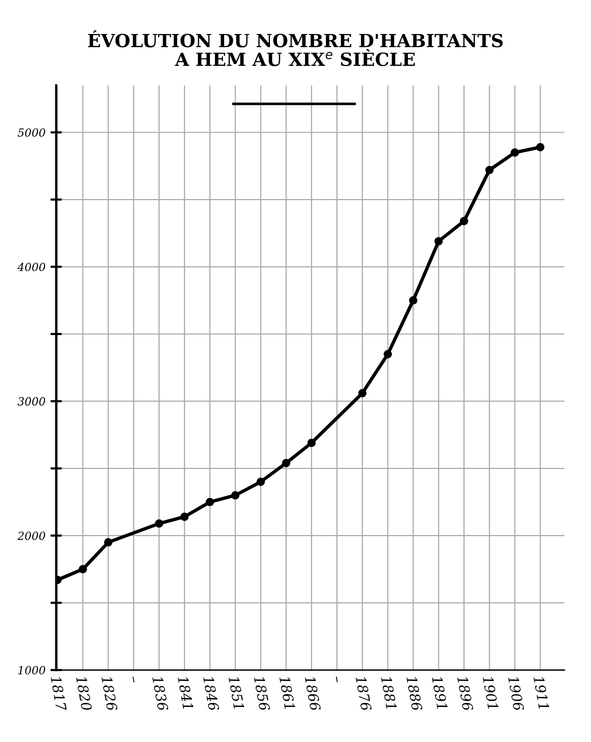 Image resolution: width=591 pixels, height=742 pixels. I want to click on x-tick-label: 1817, so click(58, 694).